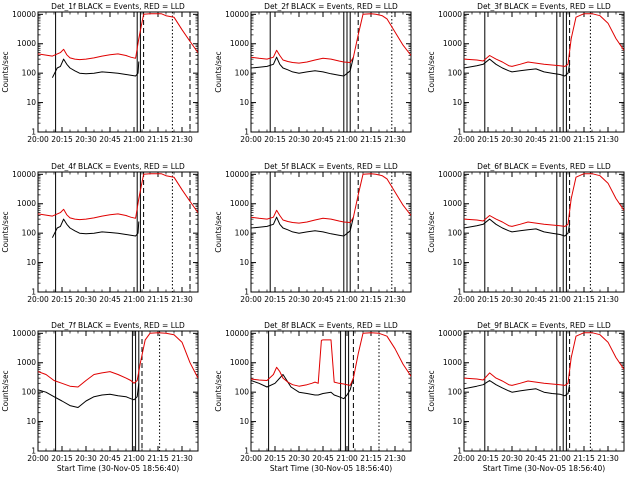 This screenshot has width=640, height=480. I want to click on panel-title: Det_9f BLACK = Events, RED = LLD, so click(544, 325).